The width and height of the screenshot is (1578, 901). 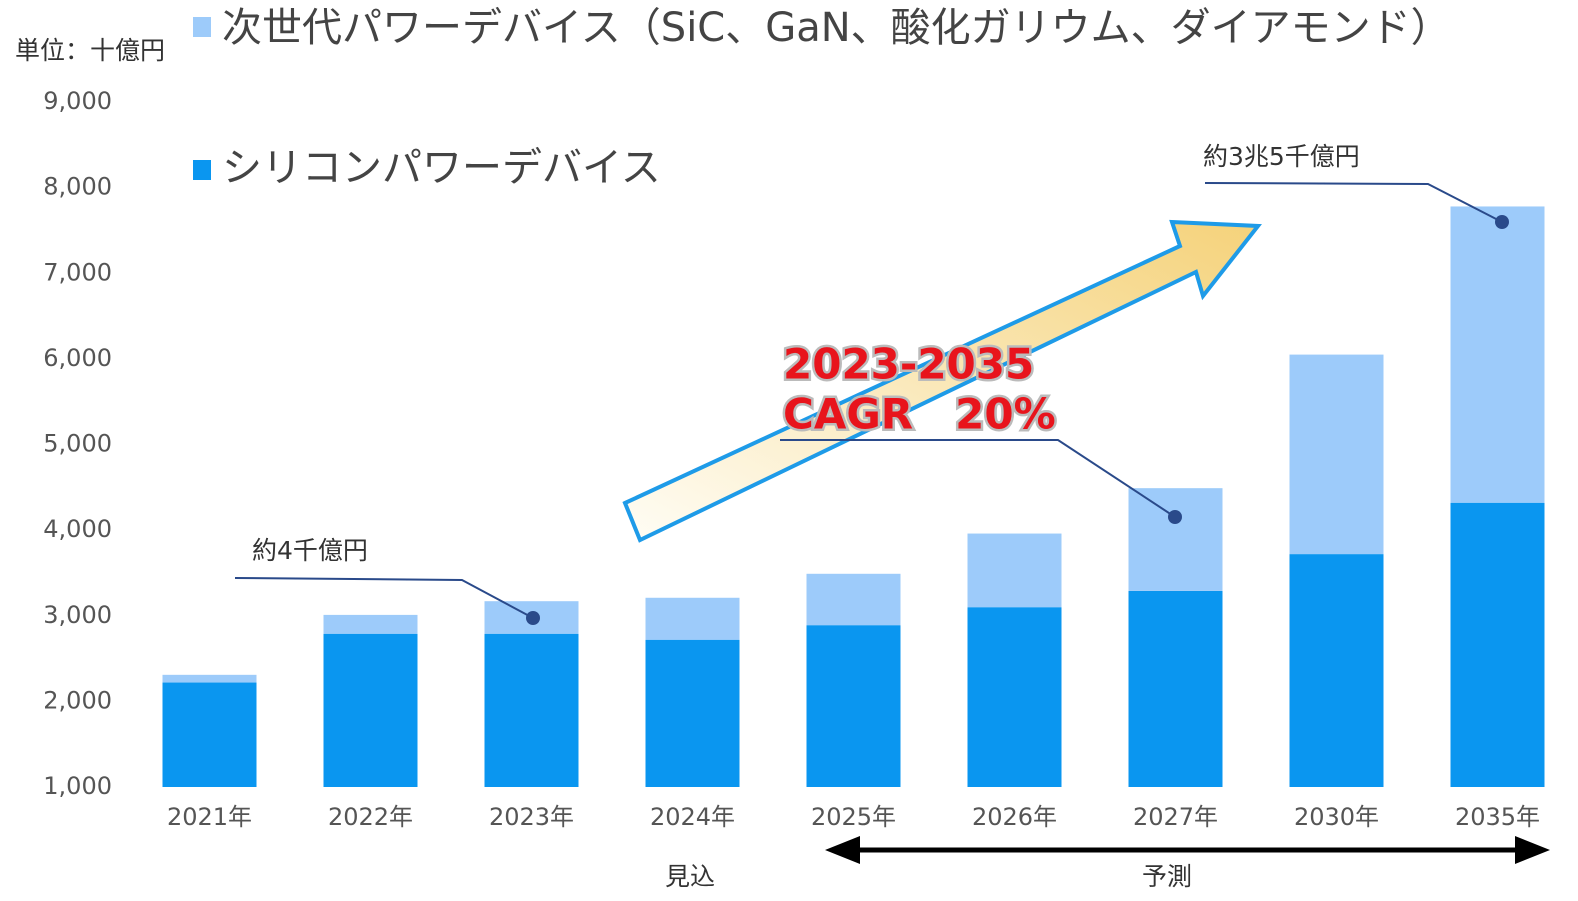 What do you see at coordinates (370, 817) in the screenshot?
I see `x-tick-label: 2022年` at bounding box center [370, 817].